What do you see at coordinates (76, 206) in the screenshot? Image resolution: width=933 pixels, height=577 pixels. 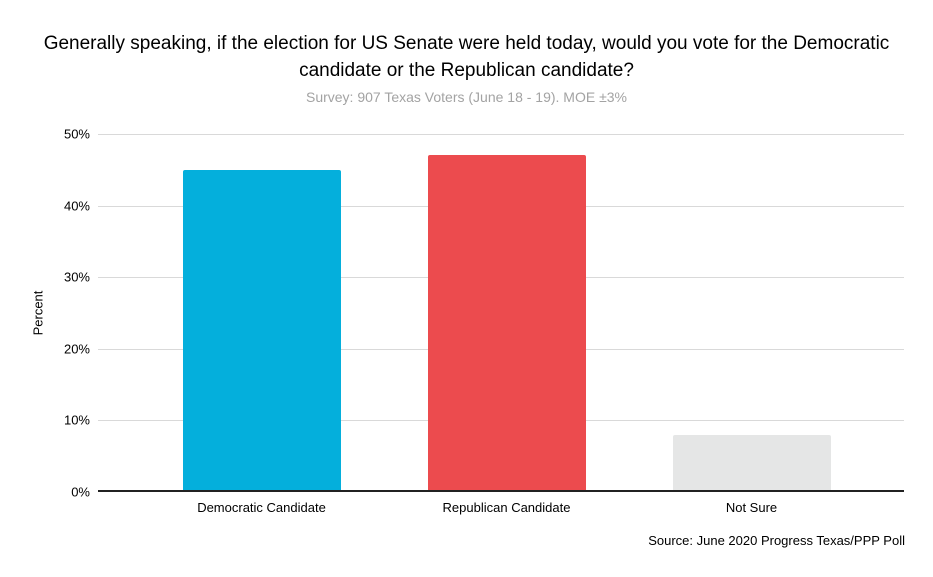 I see `y-tick-label-40: 40%` at bounding box center [76, 206].